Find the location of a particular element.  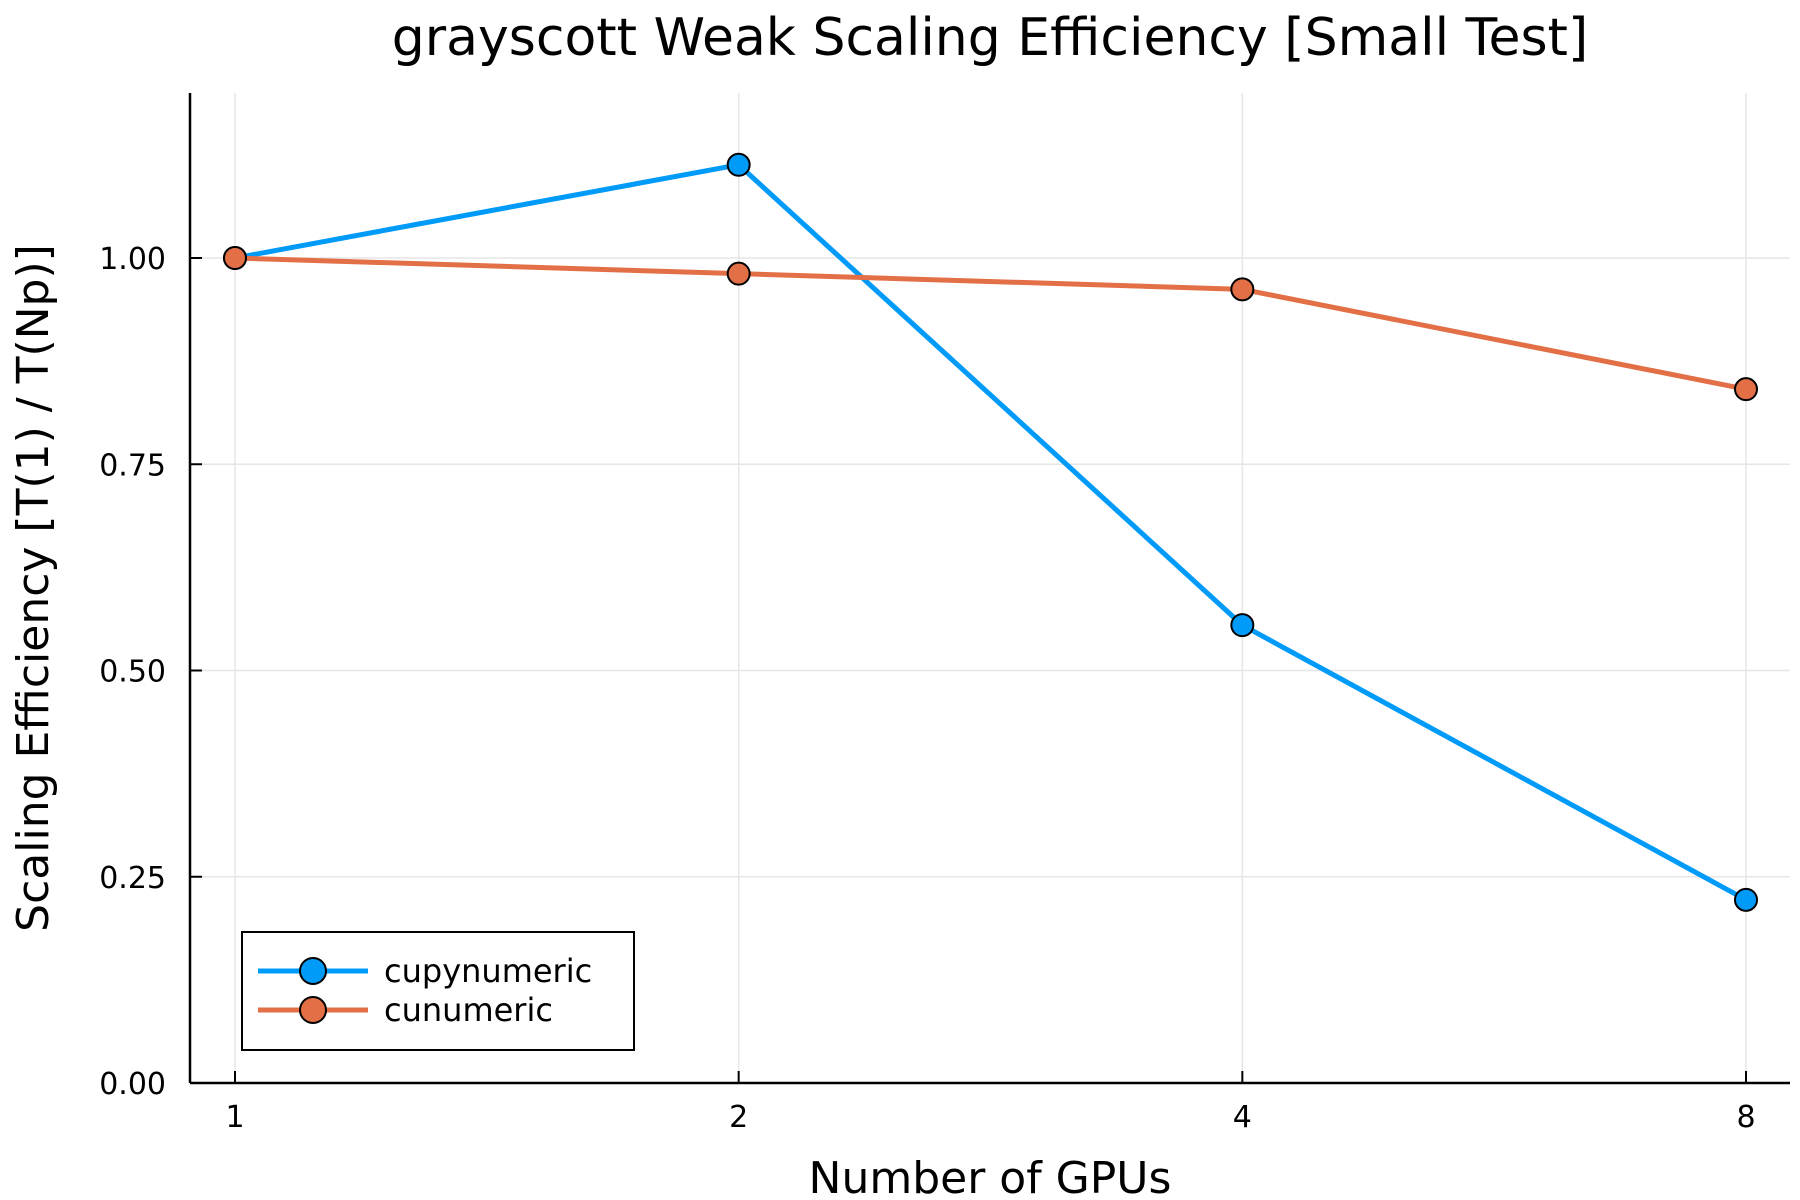

x-tick-label: 2 is located at coordinates (738, 1117).